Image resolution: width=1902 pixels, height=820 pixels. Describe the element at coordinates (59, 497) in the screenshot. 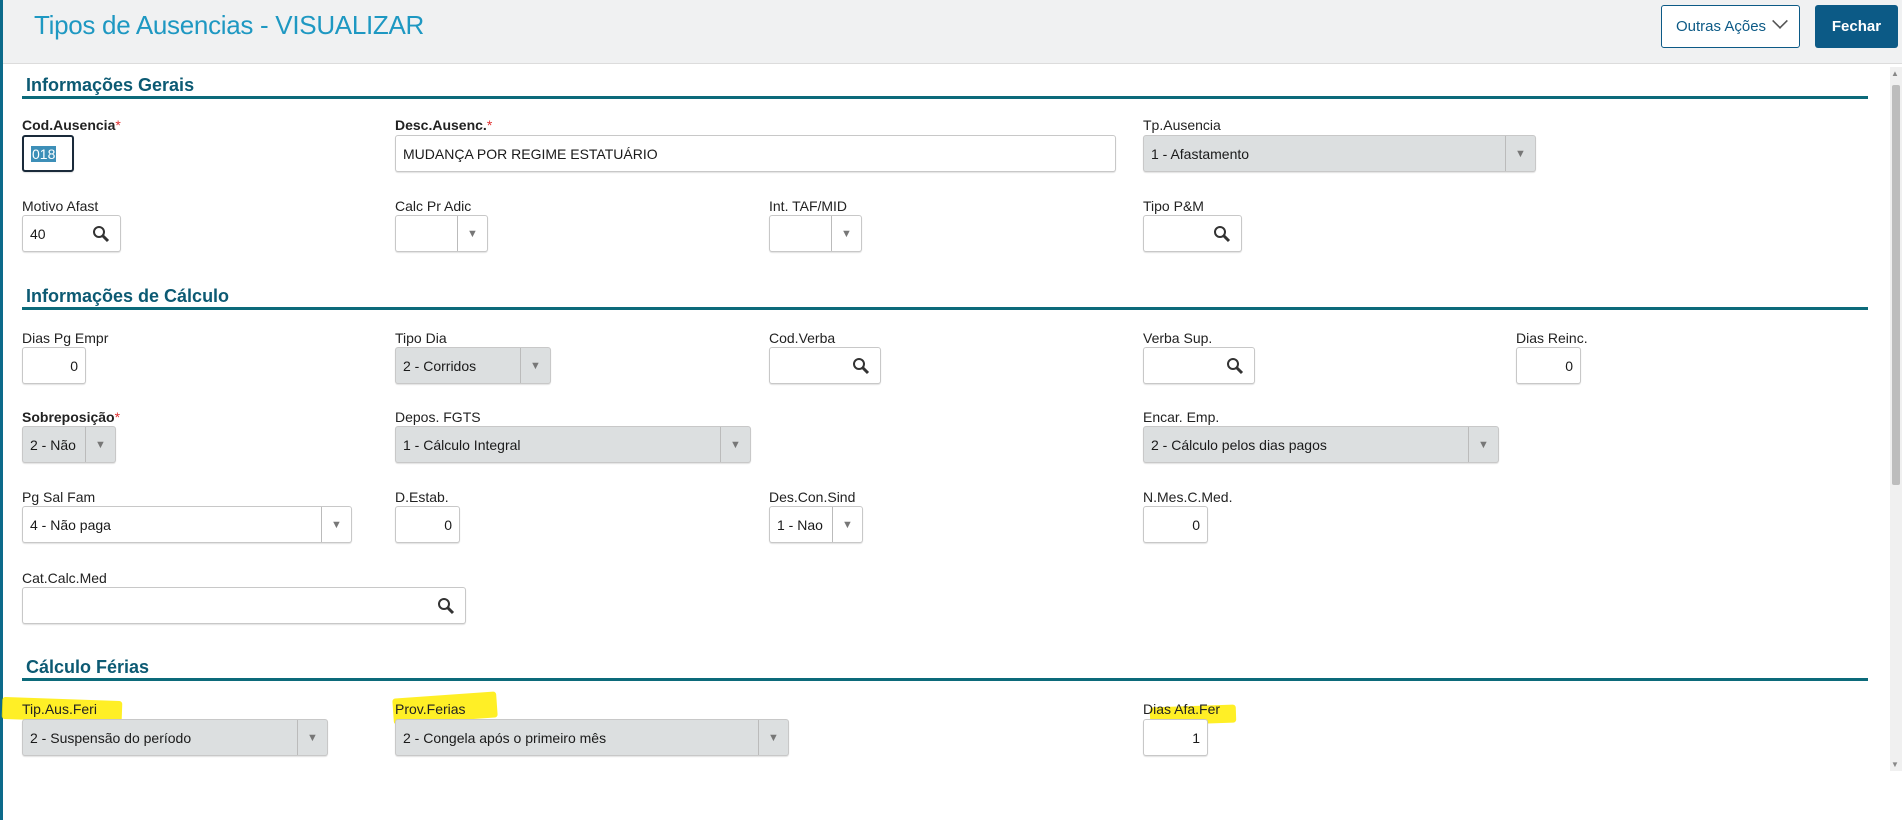

I see `pg-sal-fam-label: Pg Sal Fam` at that location.